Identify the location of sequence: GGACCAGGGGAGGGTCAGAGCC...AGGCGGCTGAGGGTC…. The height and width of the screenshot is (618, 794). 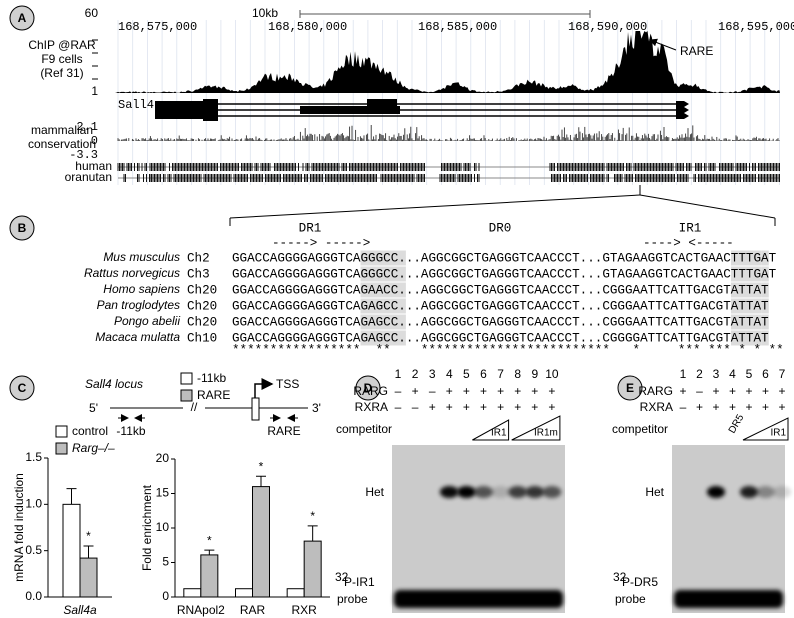
(500, 306).